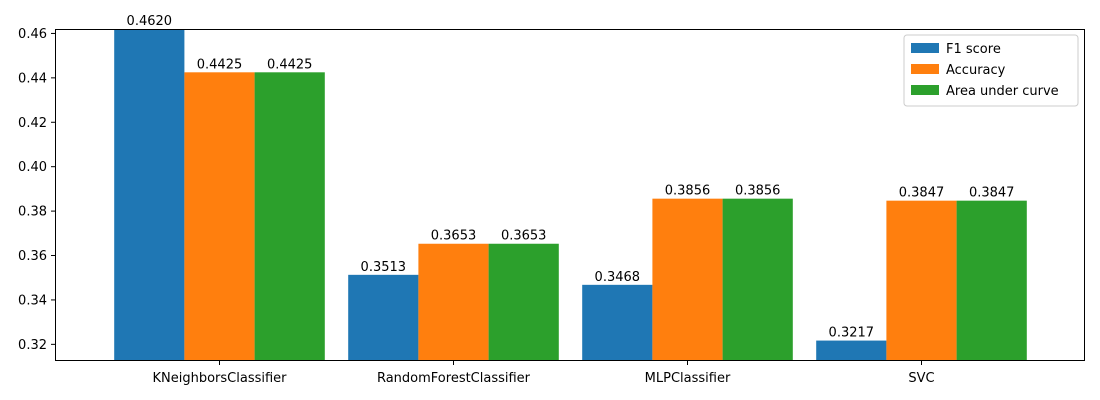 This screenshot has height=400, width=1100. I want to click on legend: F1 score Accuracy Area under curve, so click(991, 70).